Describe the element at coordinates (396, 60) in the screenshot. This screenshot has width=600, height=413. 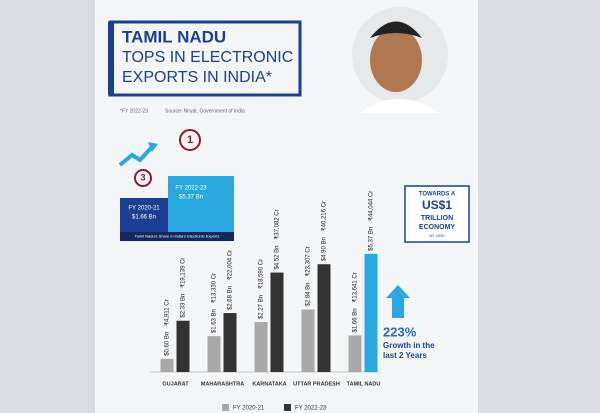
I see `portrait-face` at that location.